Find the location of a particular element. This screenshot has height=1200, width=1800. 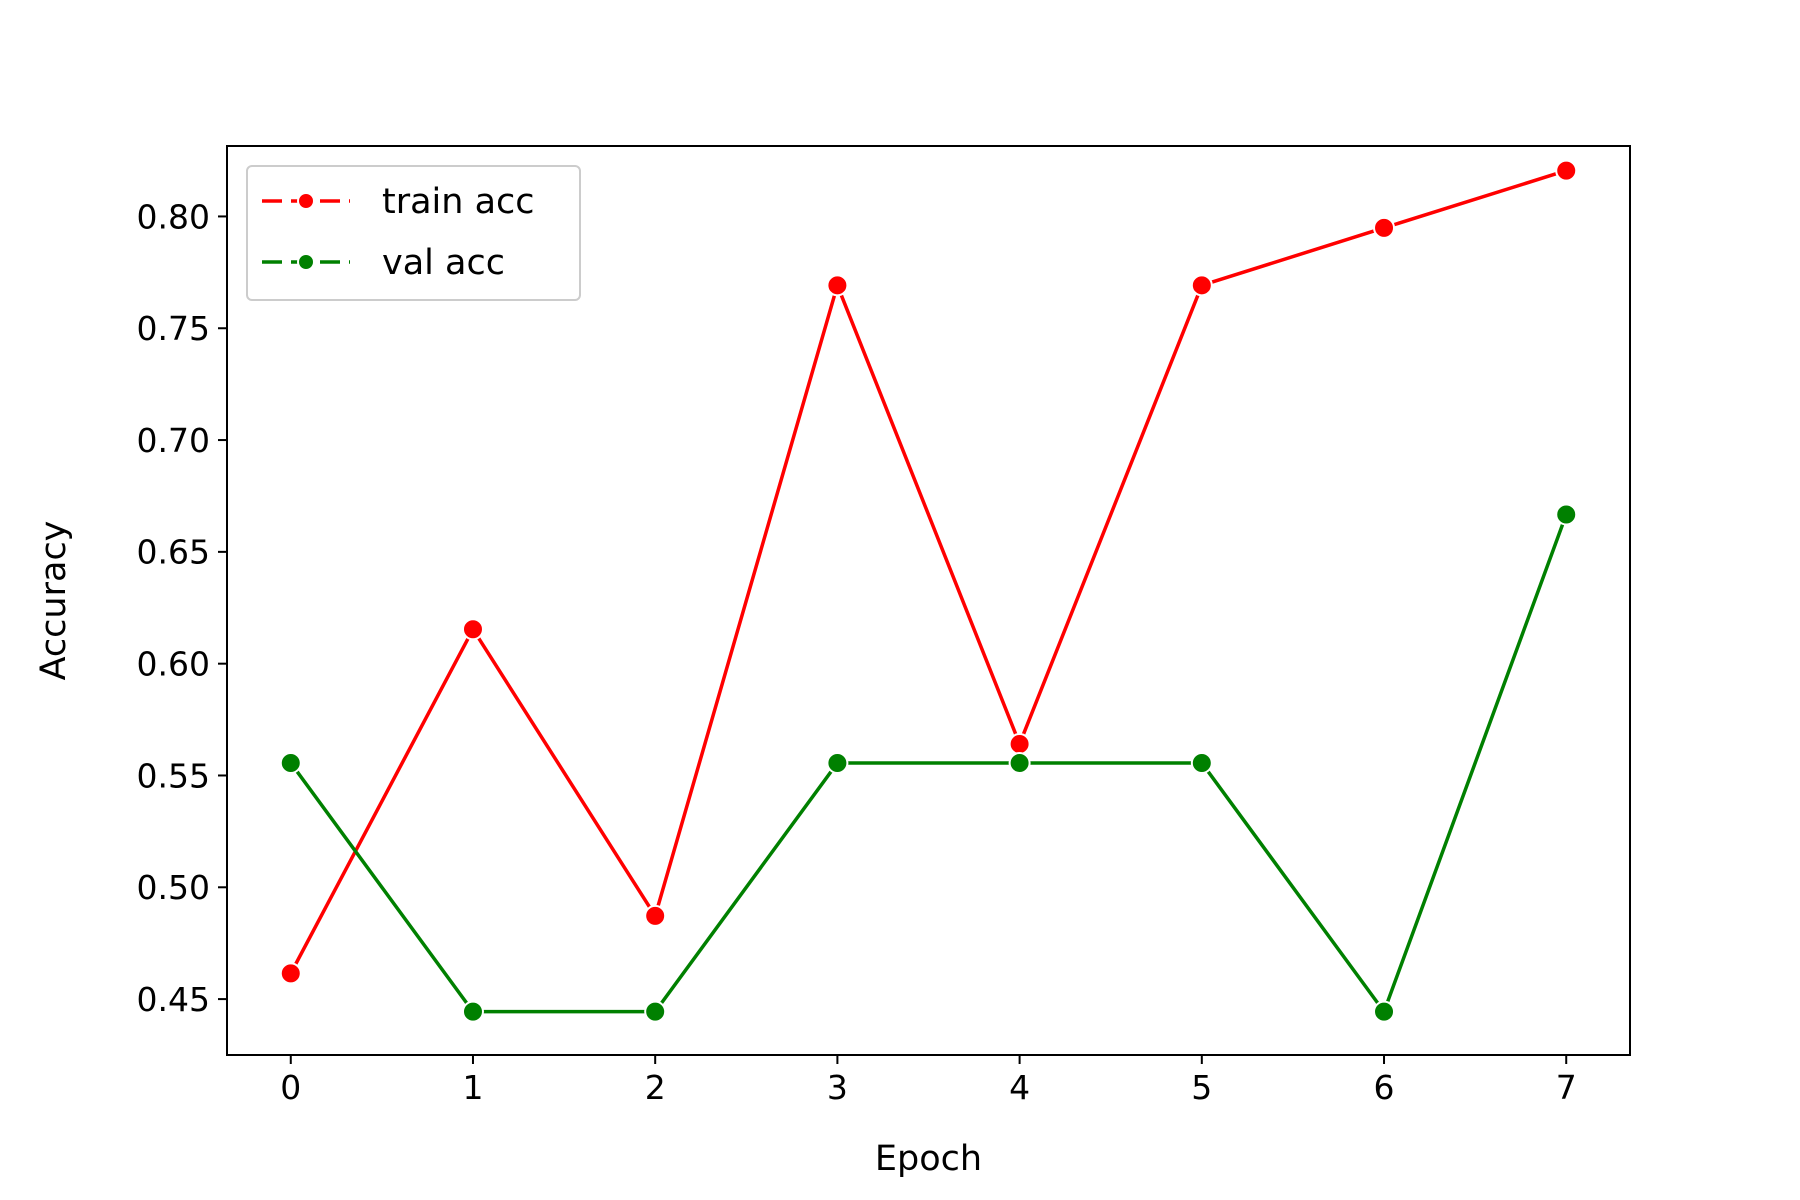

y-axis-label: Accuracy is located at coordinates (54, 601).